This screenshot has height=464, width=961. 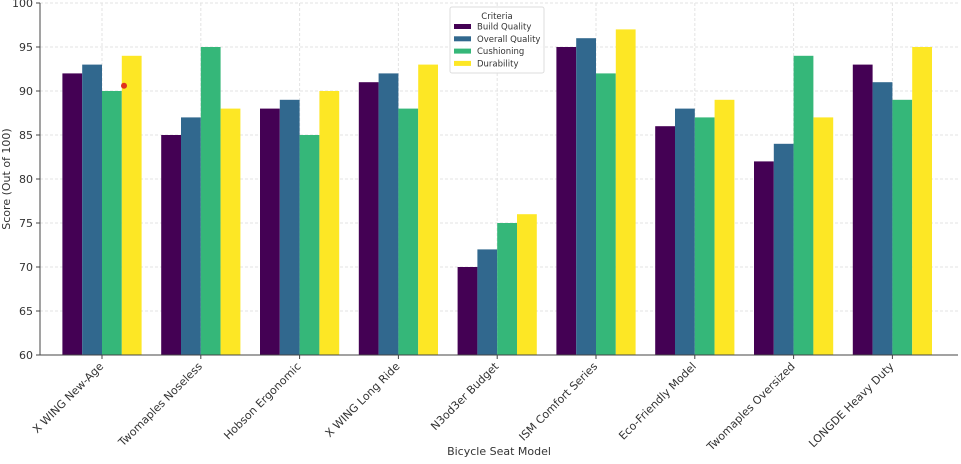 I want to click on x-axis-label: Bicycle Seat Model, so click(x=499, y=451).